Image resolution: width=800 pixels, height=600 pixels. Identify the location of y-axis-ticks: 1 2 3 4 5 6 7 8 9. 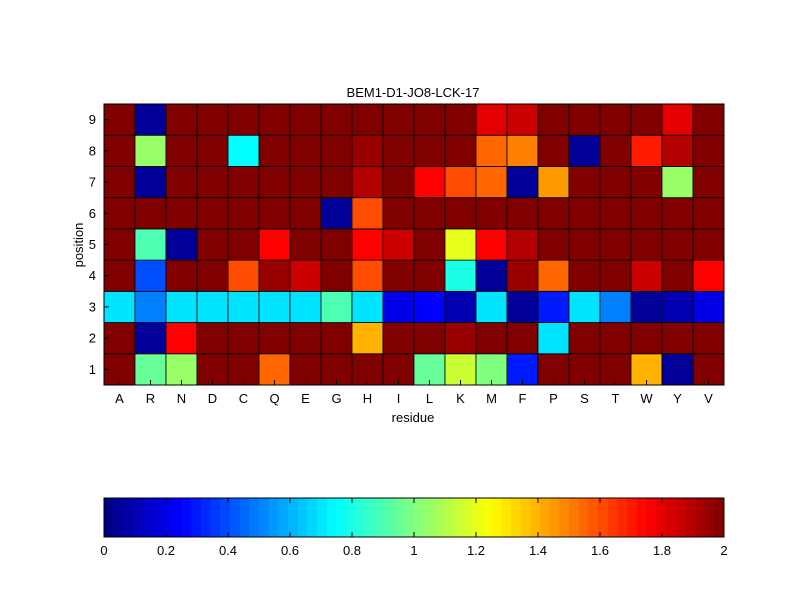
(99, 244).